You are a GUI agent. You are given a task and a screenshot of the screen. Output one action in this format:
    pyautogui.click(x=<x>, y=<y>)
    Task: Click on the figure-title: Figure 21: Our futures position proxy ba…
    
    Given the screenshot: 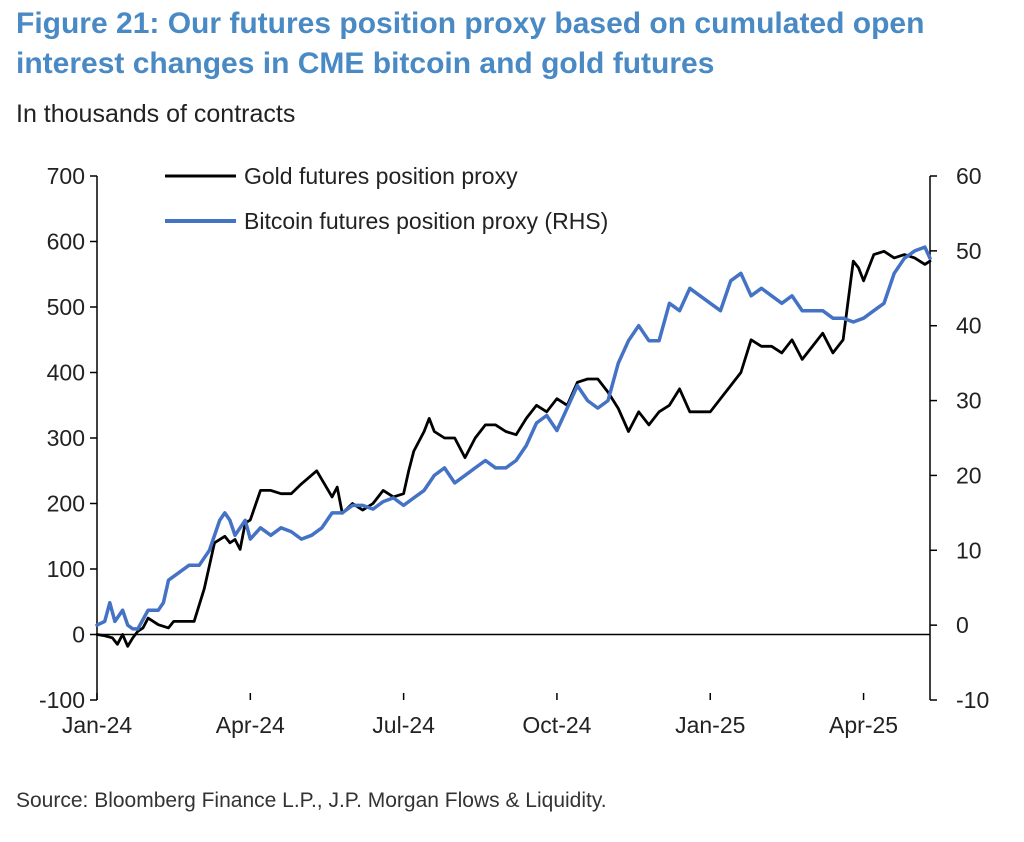 What is the action you would take?
    pyautogui.click(x=470, y=43)
    